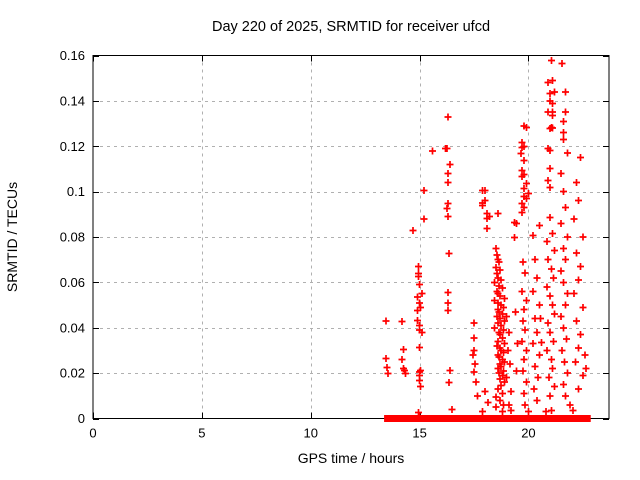 This screenshot has height=480, width=640. I want to click on y-tick-label: 0, so click(81, 418).